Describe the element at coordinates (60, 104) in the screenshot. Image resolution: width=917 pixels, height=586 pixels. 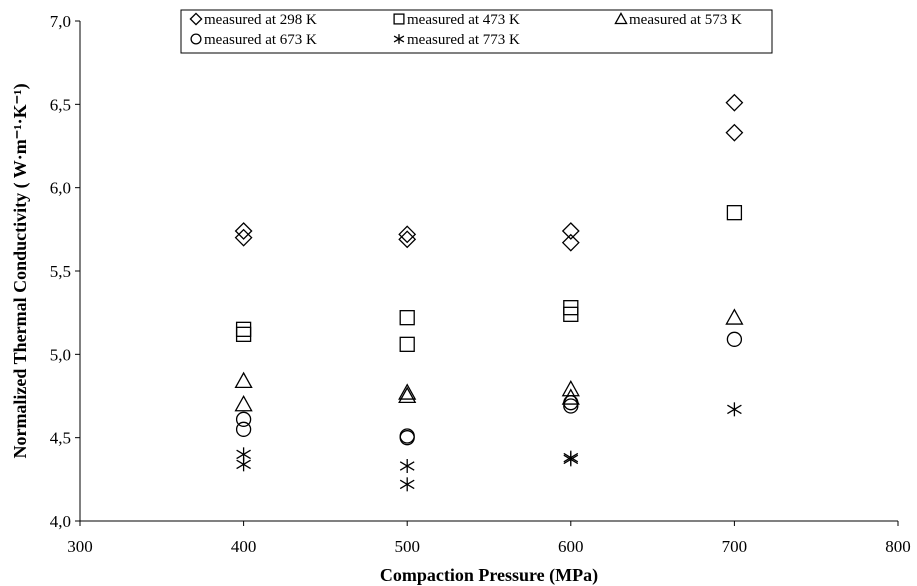
I see `y-tick-label: 6,5` at that location.